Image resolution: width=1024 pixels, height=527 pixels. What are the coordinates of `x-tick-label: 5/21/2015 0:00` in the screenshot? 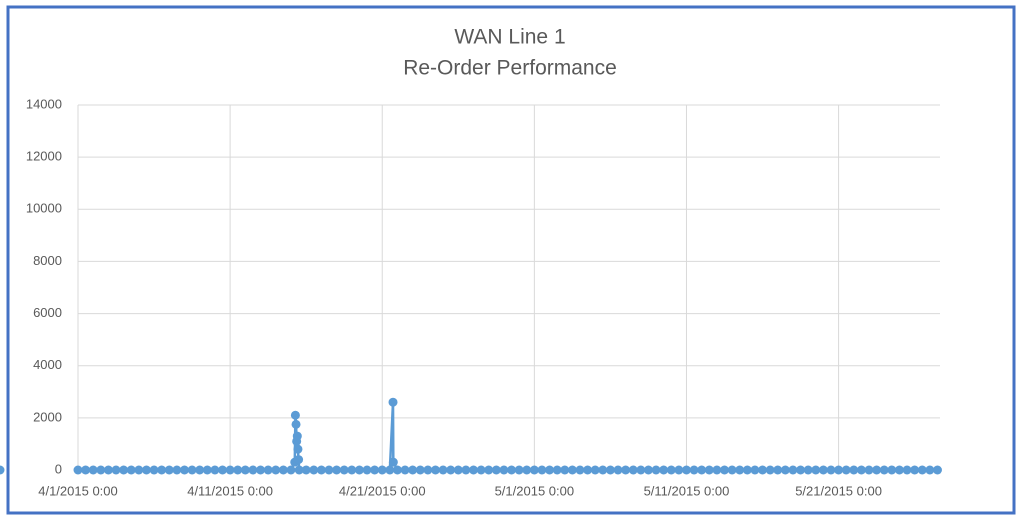 It's located at (838, 490).